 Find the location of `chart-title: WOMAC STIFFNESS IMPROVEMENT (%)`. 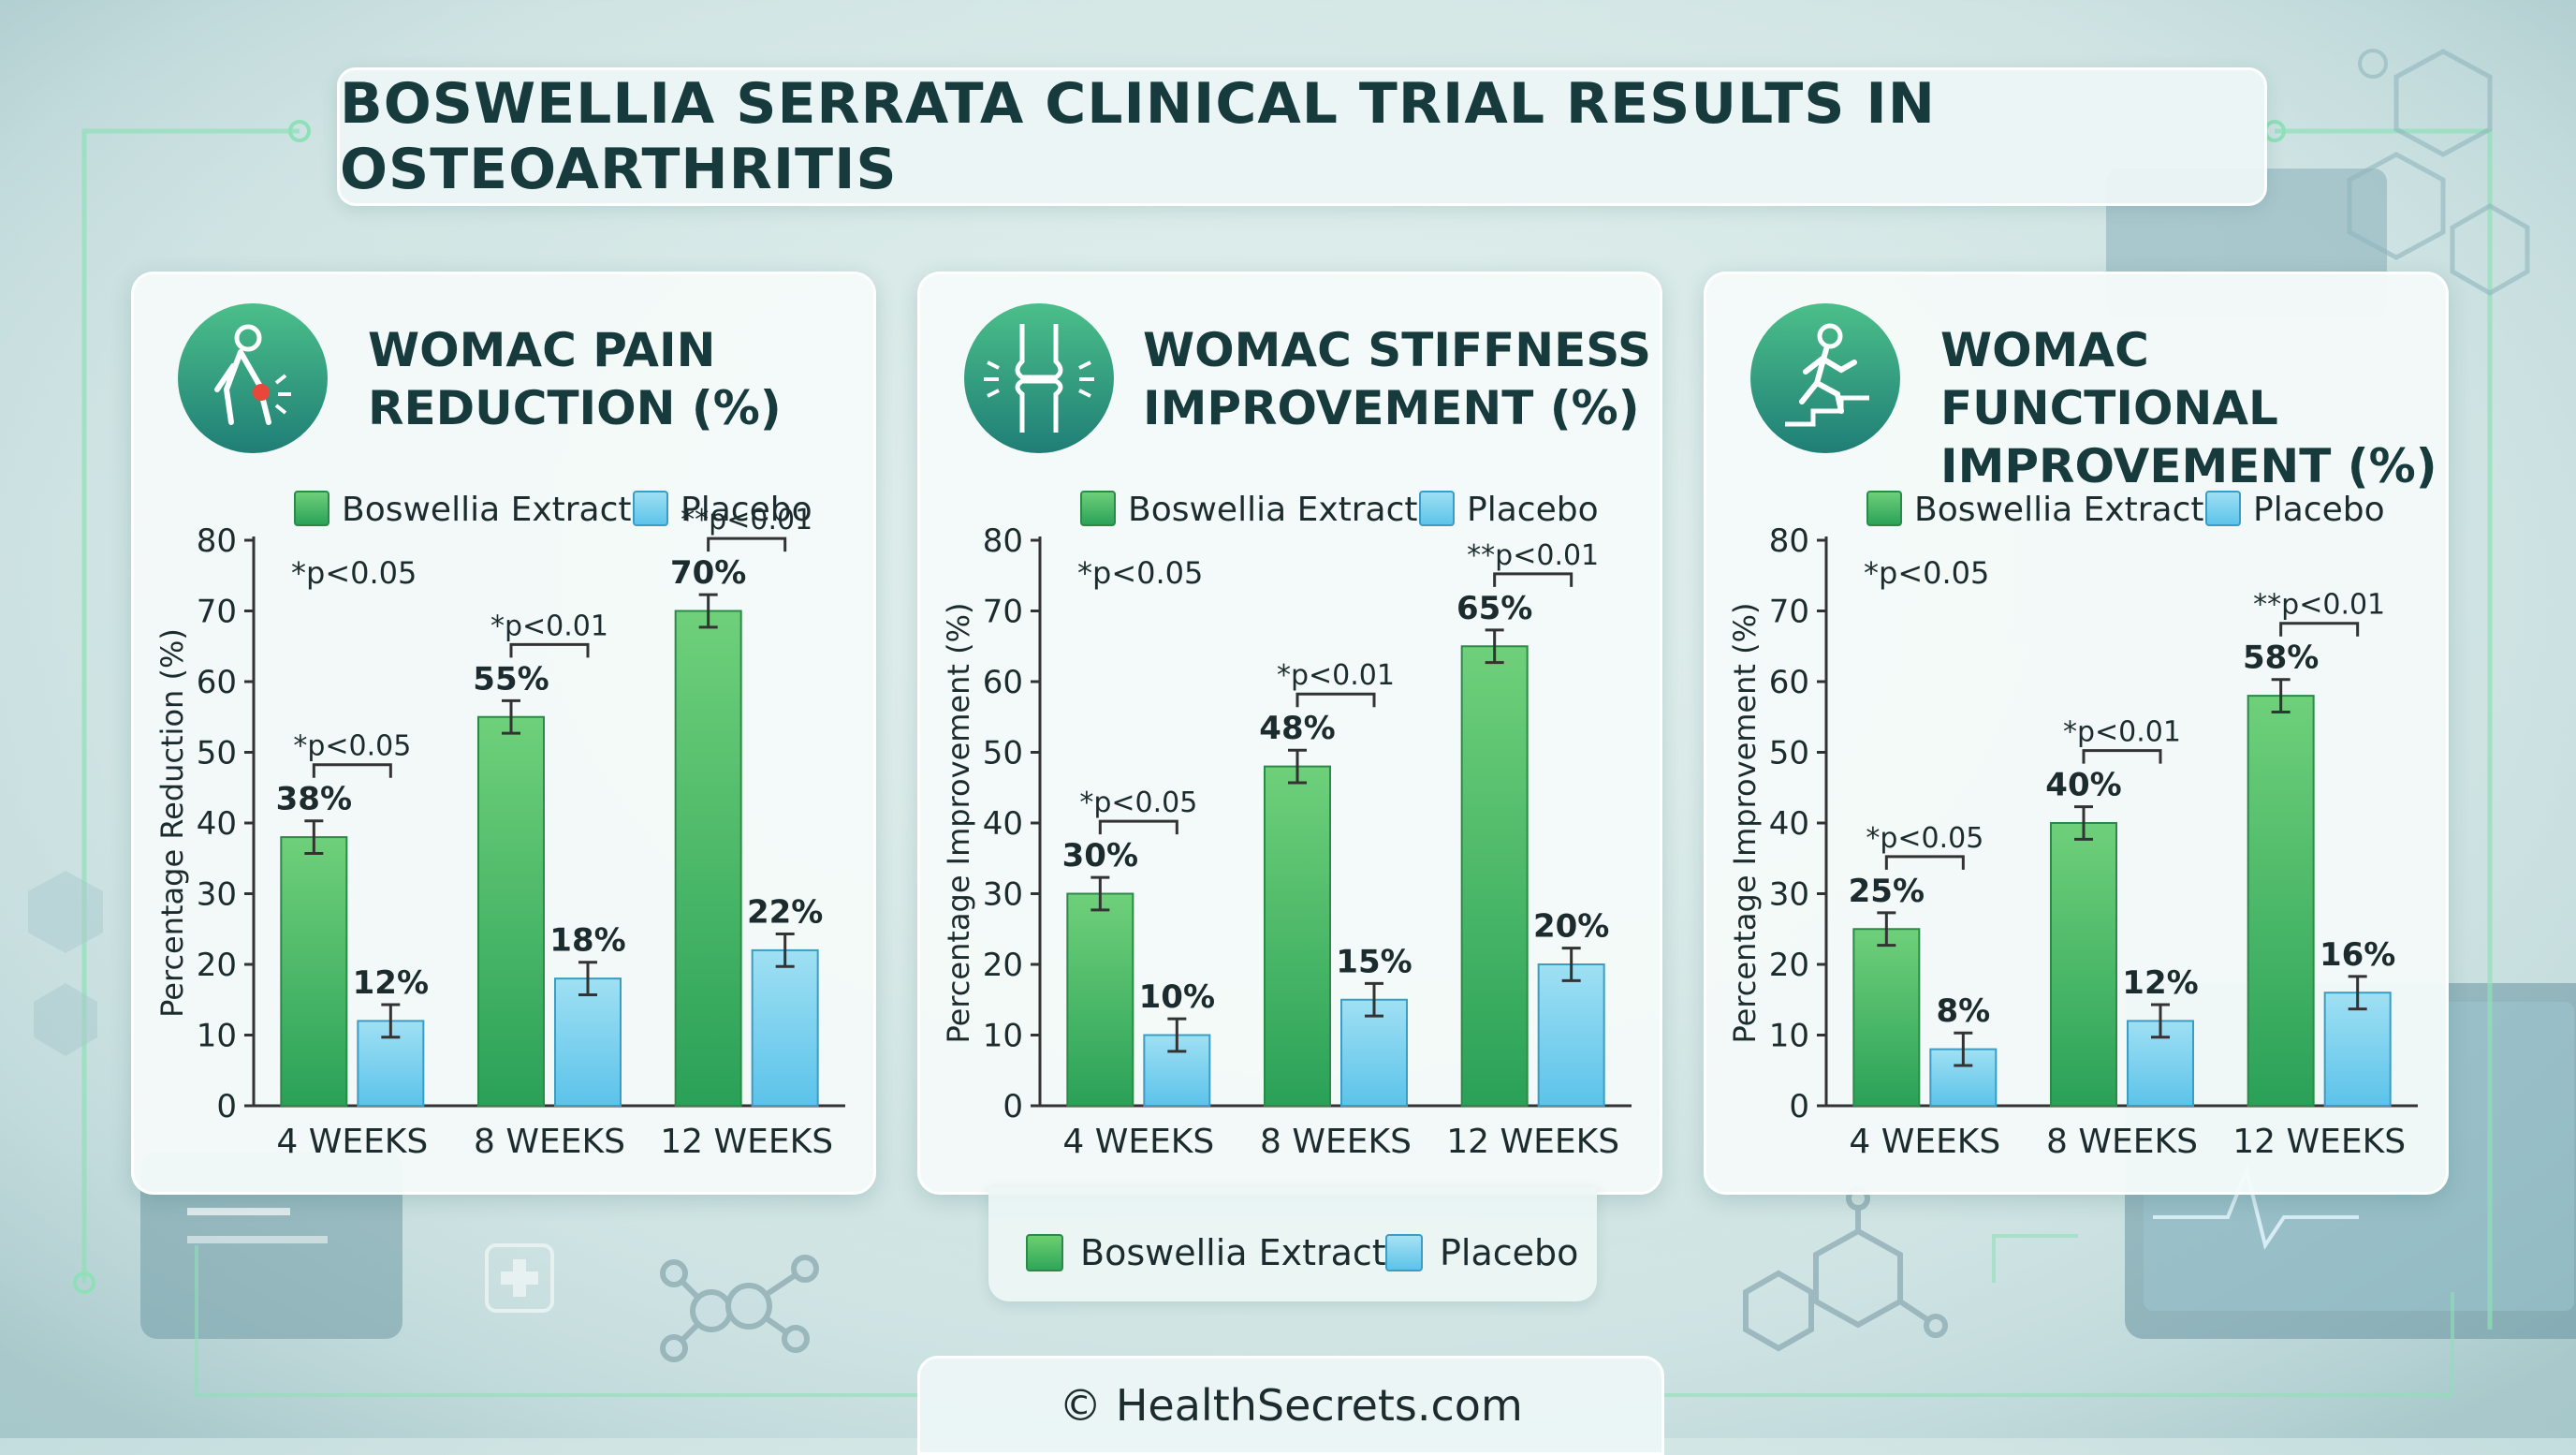

chart-title: WOMAC STIFFNESS IMPROVEMENT (%) is located at coordinates (1397, 379).